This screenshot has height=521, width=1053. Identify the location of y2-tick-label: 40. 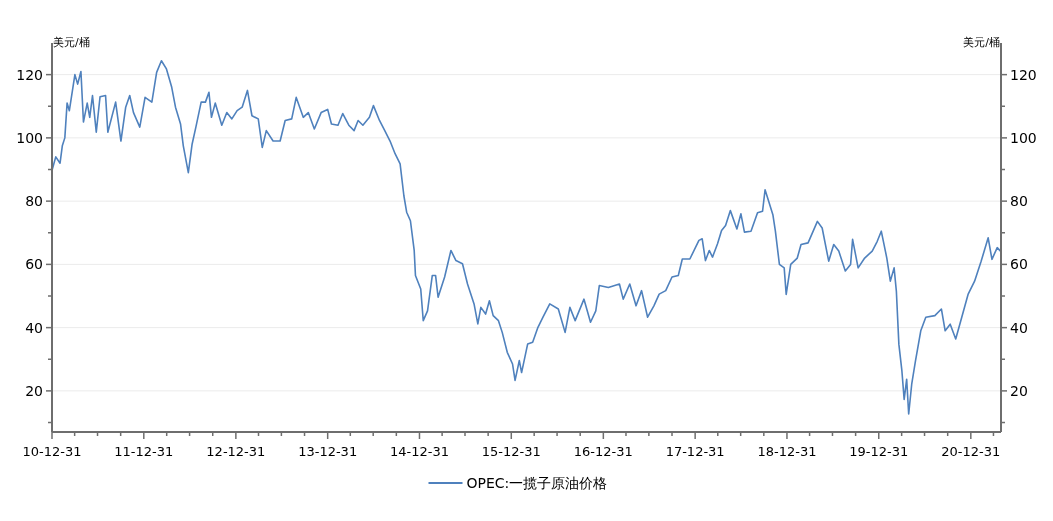
(1019, 327).